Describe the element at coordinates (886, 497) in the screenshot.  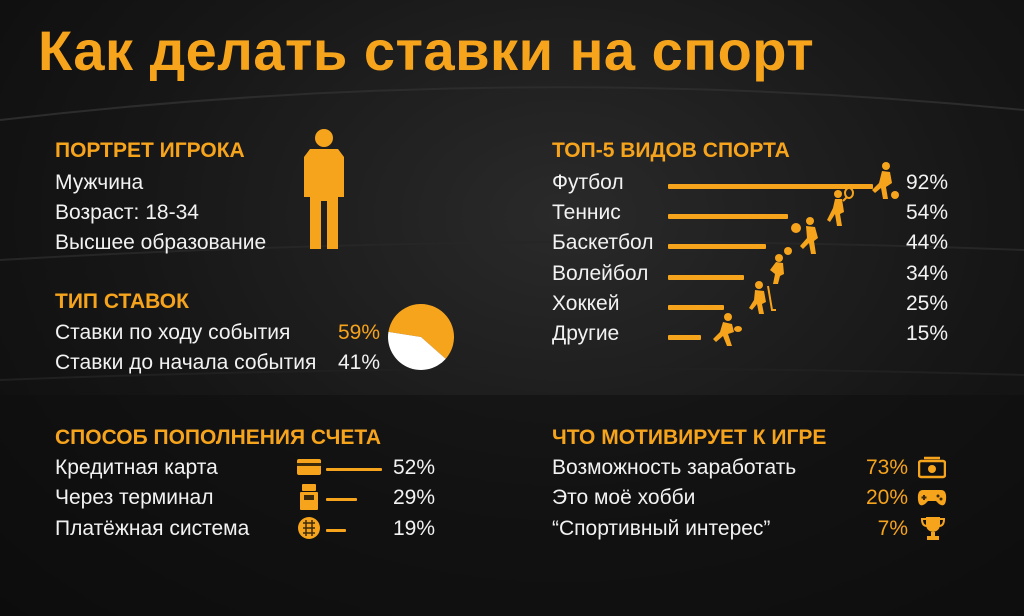
I see `motivation-value: 20%` at that location.